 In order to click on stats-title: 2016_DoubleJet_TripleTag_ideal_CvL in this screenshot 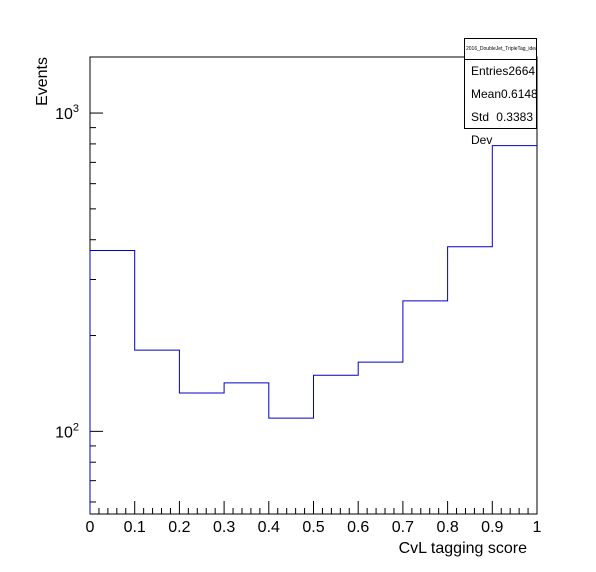, I will do `click(500, 49)`.